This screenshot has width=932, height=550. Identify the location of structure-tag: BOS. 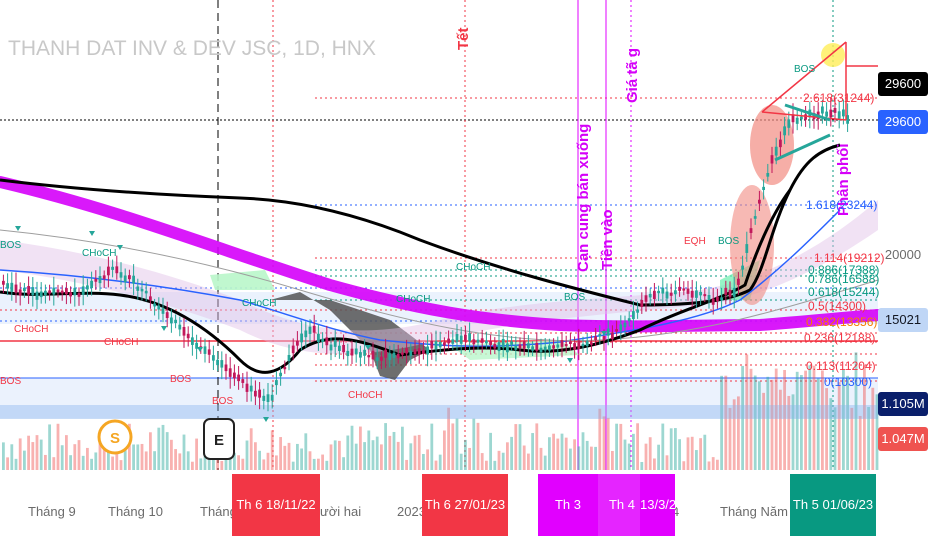
(10, 381).